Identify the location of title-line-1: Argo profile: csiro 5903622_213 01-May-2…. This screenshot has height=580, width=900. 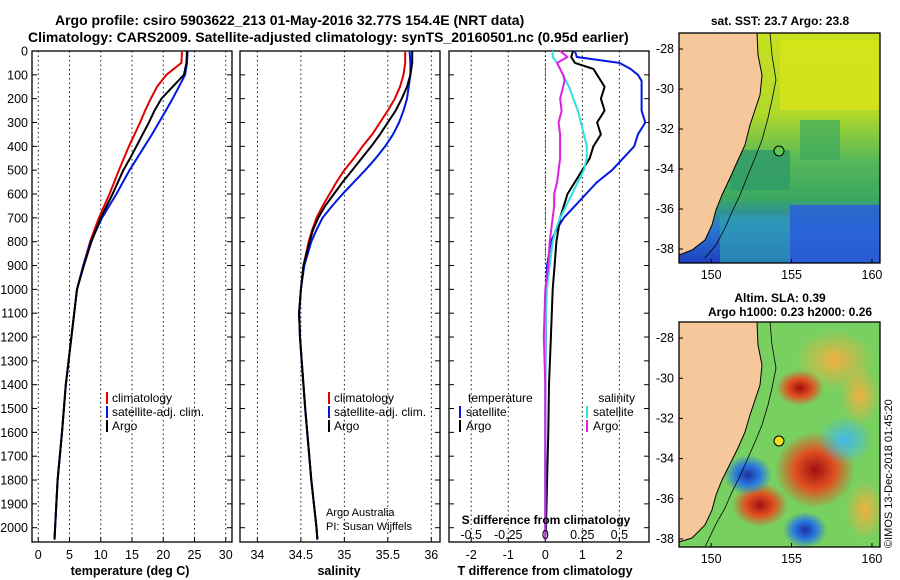
(289, 20).